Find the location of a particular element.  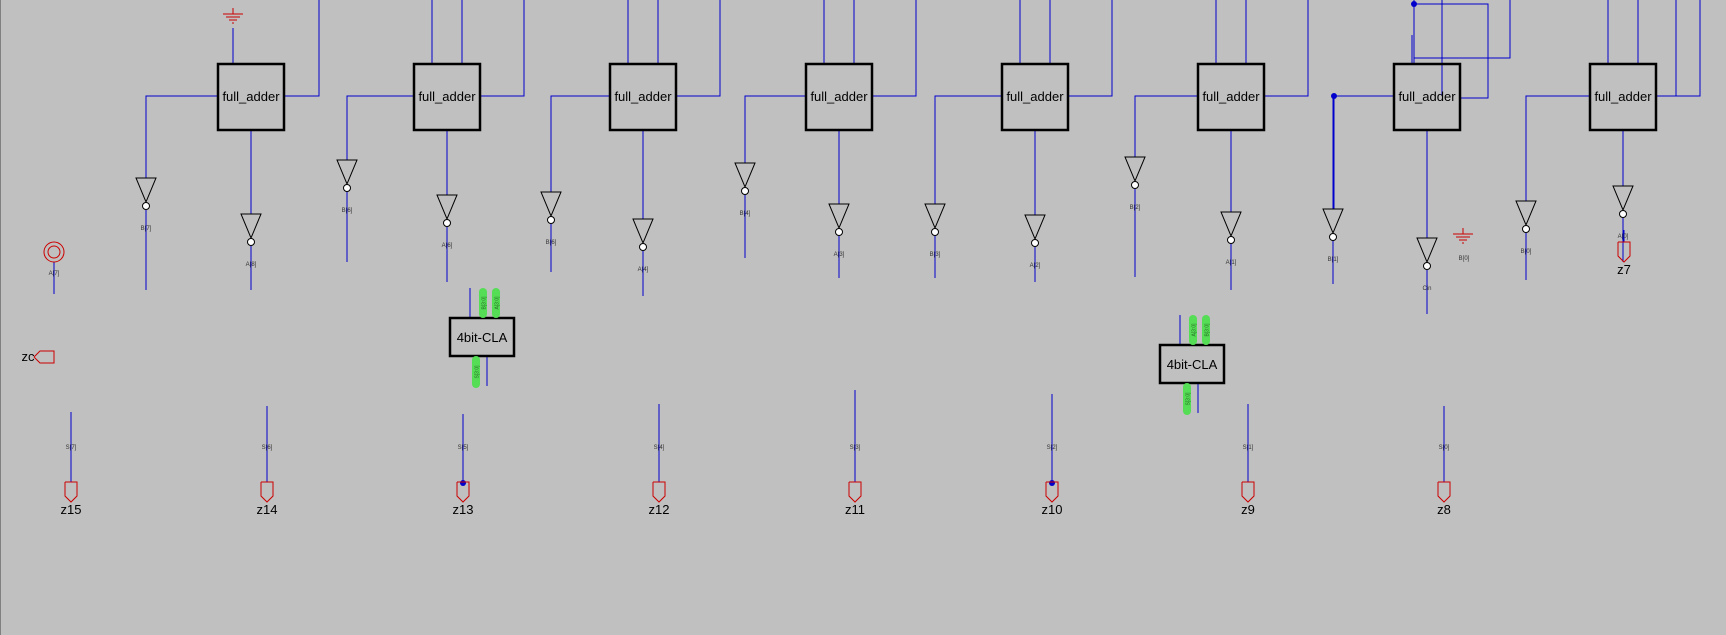

sum-net-label: S[4] is located at coordinates (659, 448).